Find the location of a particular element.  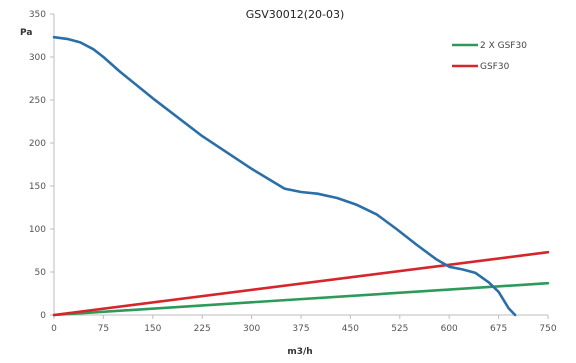

x-tick-label: 150 is located at coordinates (152, 329).